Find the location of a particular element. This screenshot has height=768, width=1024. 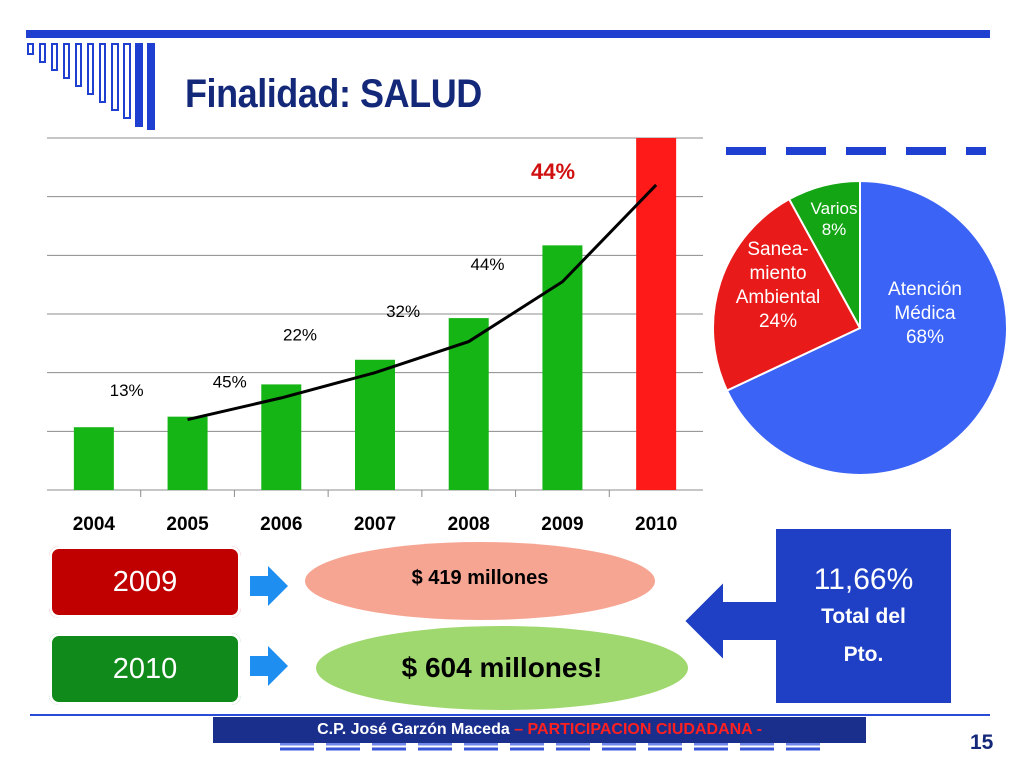

trend-line is located at coordinates (422, 302).